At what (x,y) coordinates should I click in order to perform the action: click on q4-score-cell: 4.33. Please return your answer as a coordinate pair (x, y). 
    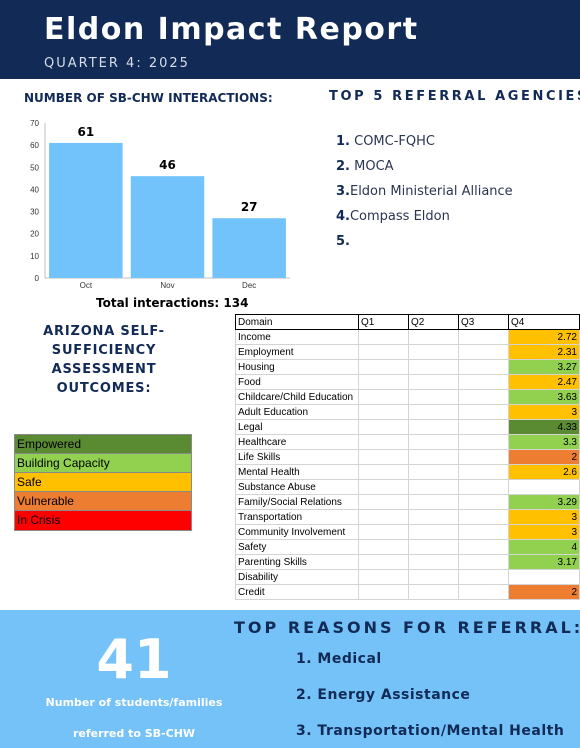
    Looking at the image, I should click on (544, 427).